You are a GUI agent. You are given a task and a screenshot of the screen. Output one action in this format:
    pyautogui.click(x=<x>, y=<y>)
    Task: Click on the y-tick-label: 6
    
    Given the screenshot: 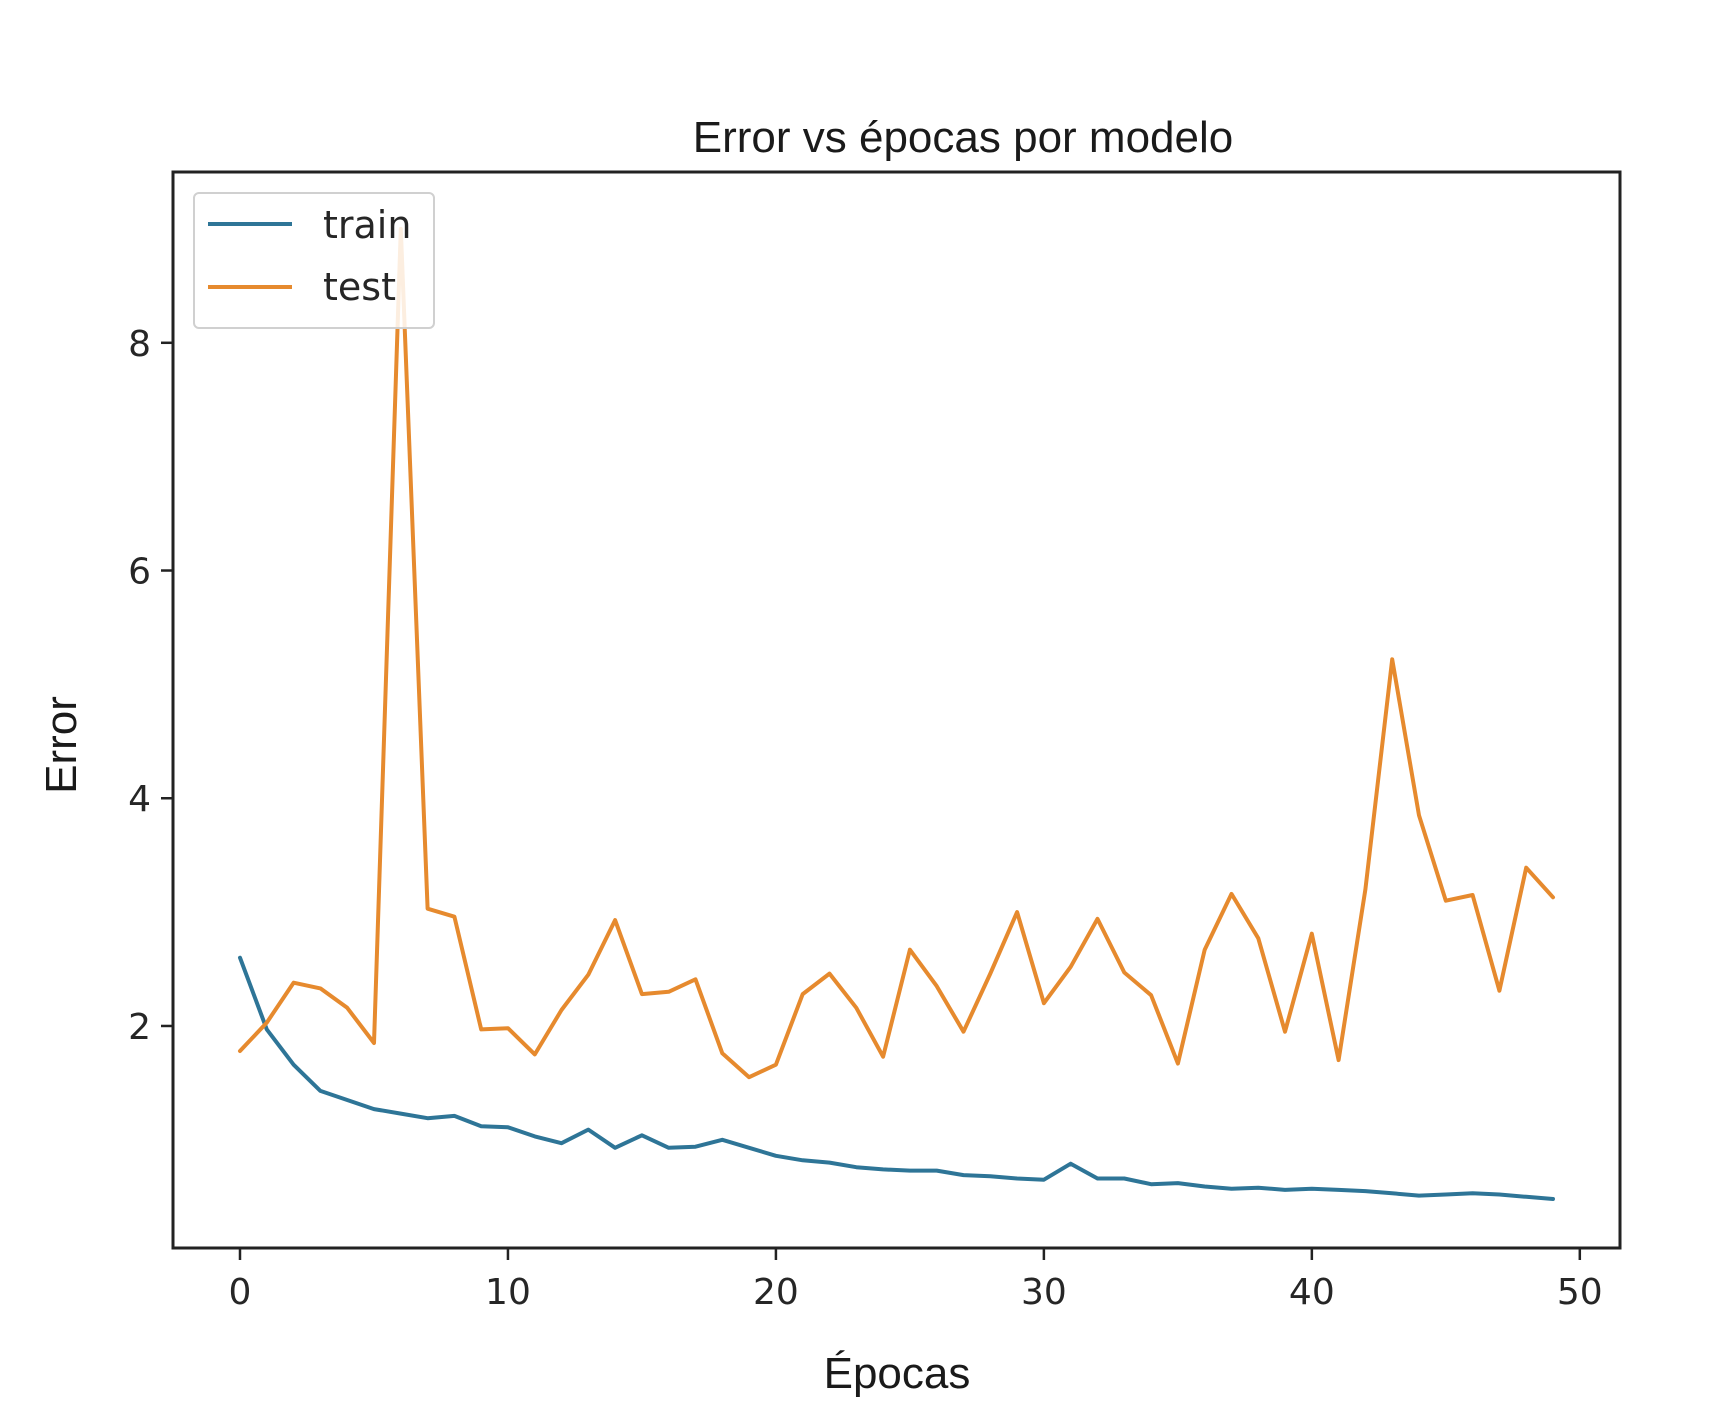 What is the action you would take?
    pyautogui.click(x=139, y=572)
    